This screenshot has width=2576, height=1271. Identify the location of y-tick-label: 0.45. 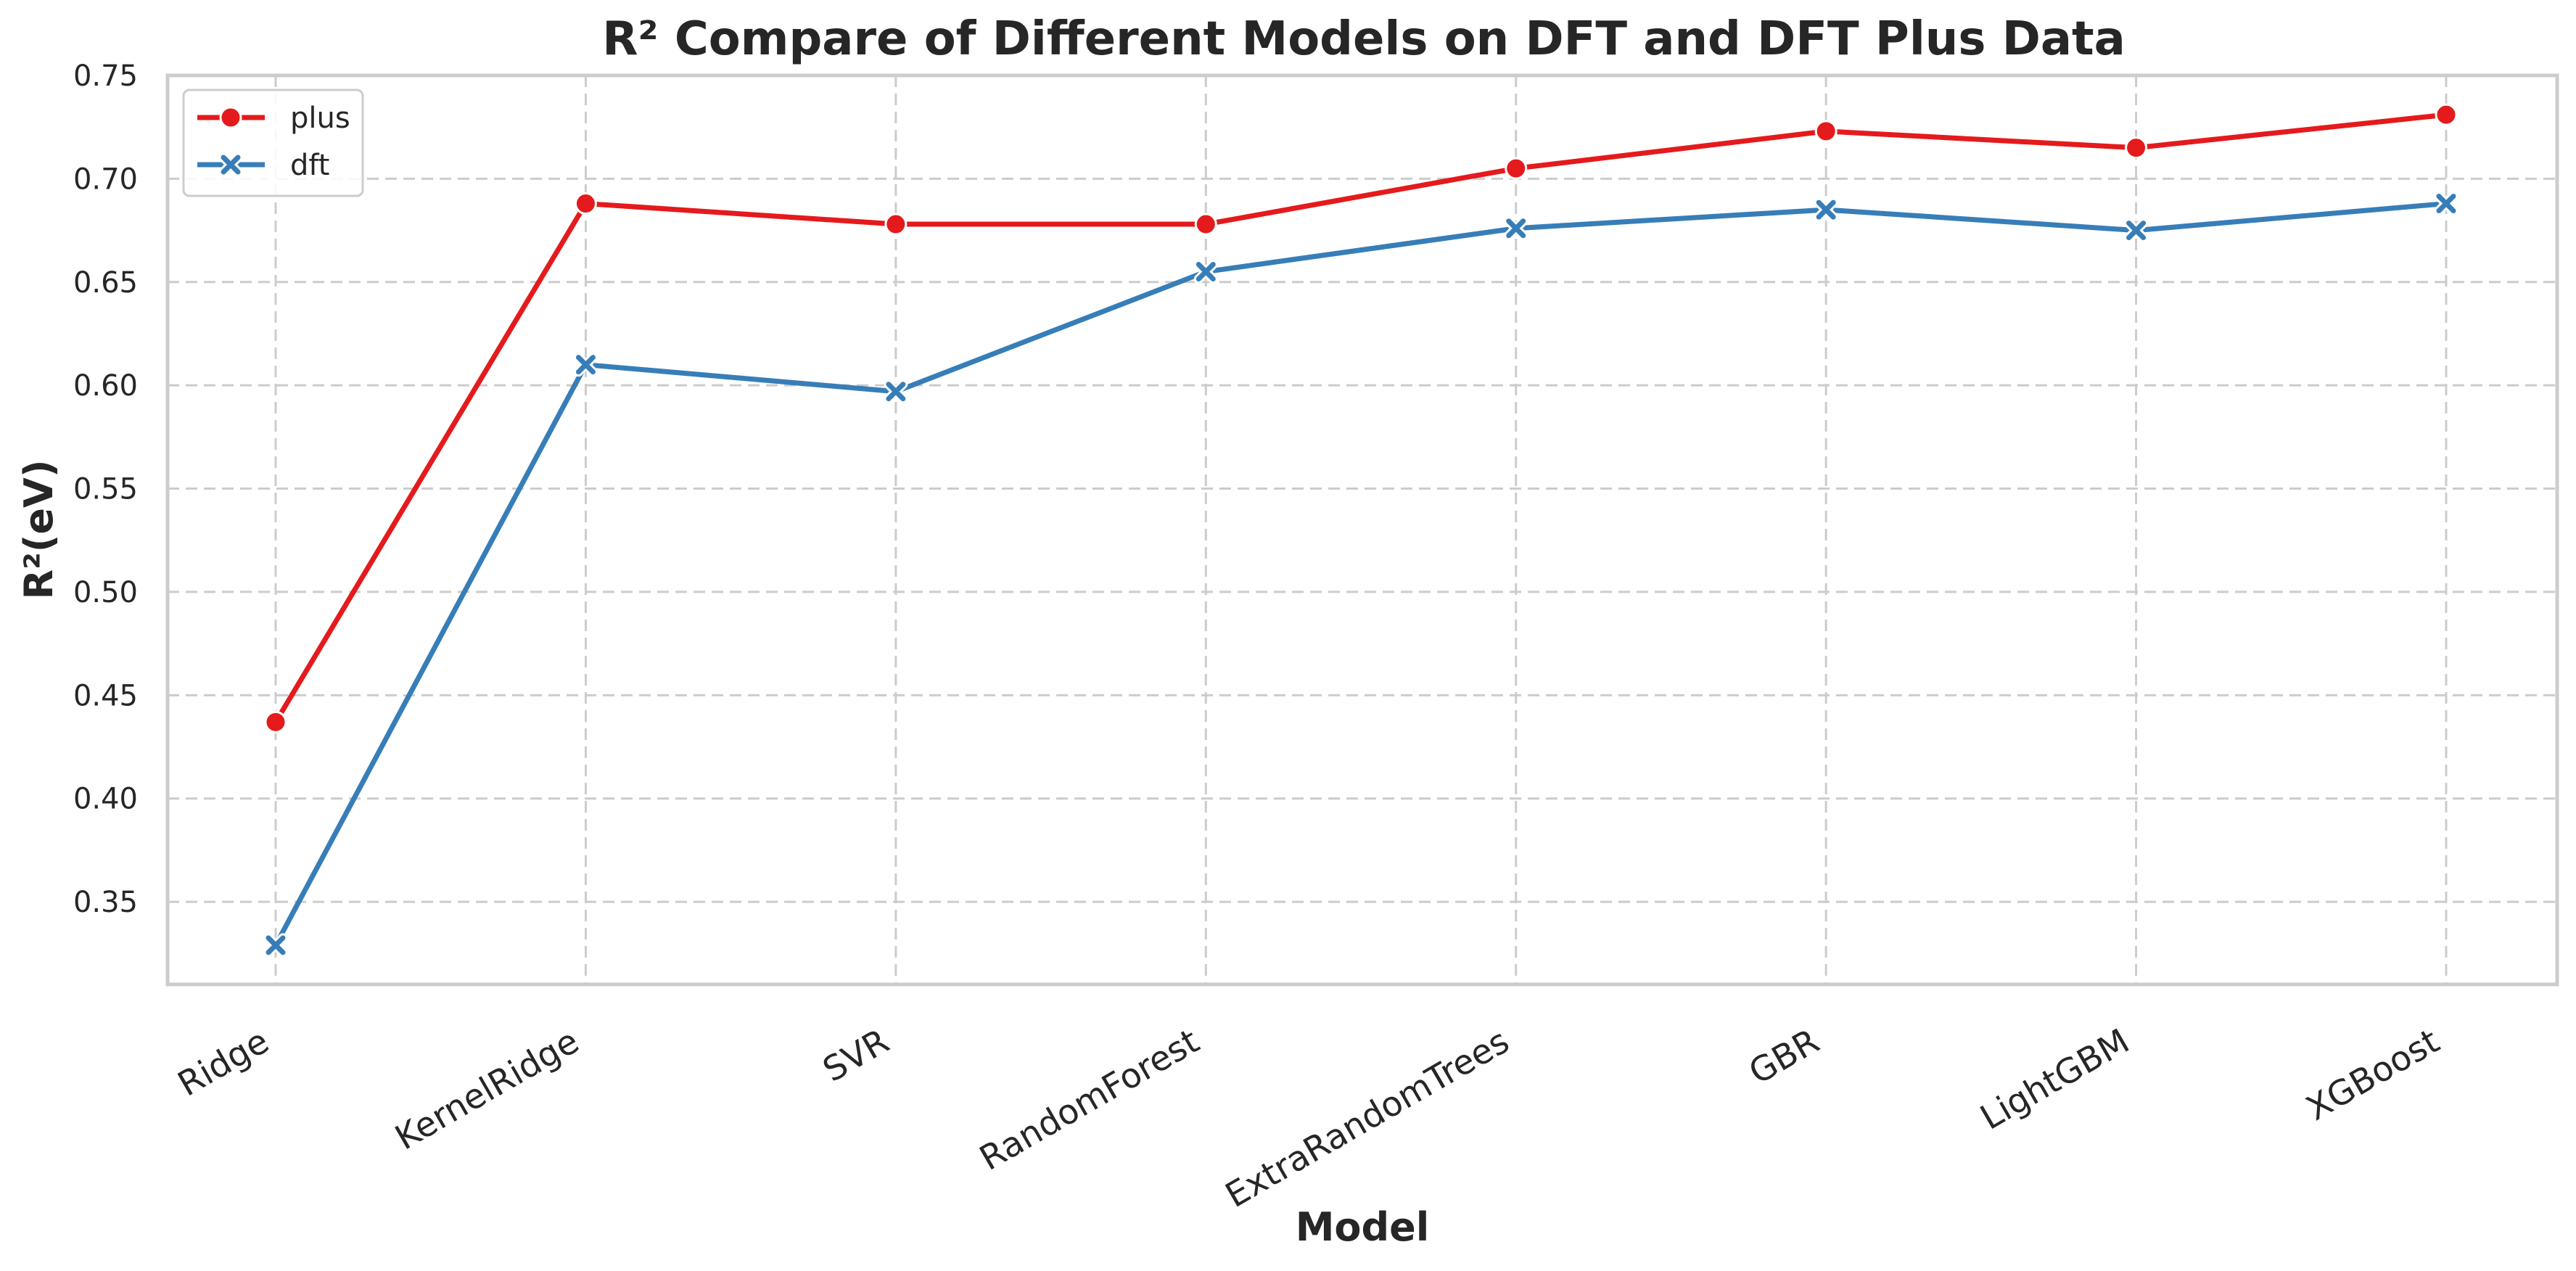
(105, 695).